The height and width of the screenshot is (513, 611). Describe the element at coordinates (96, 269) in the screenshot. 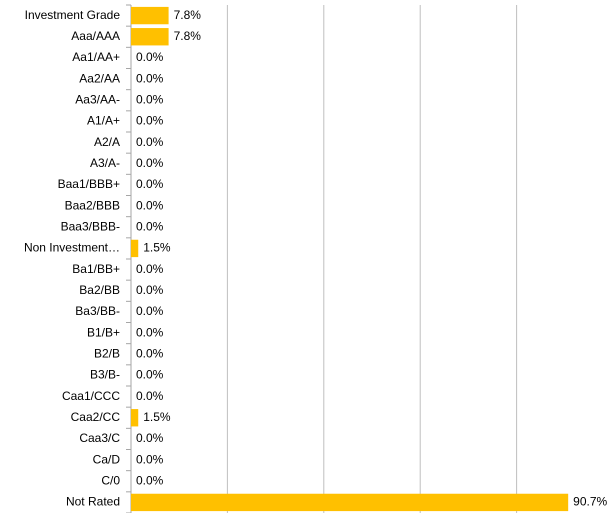

I see `y-tick-label: Ba1/BB+` at that location.